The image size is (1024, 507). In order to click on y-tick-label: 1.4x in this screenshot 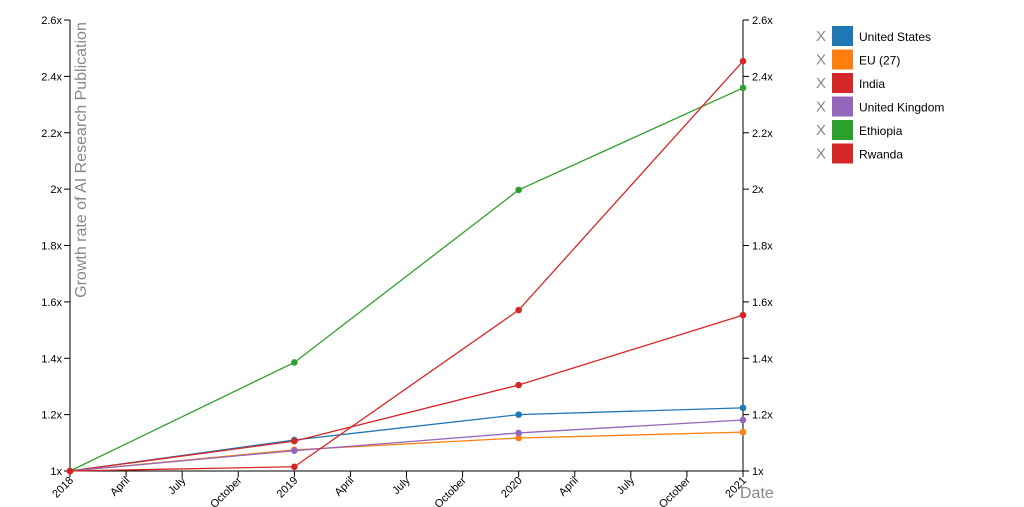, I will do `click(51, 359)`.